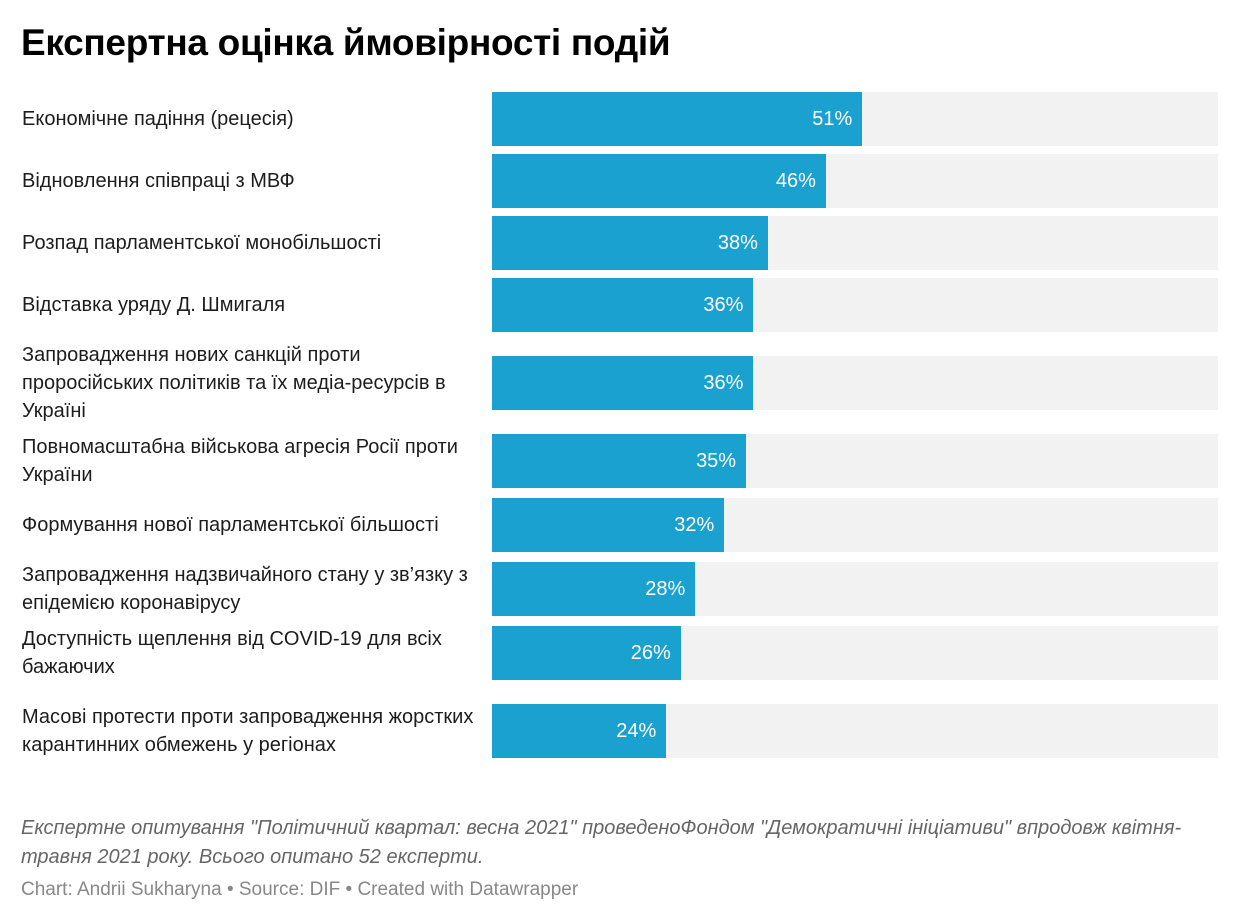 The width and height of the screenshot is (1240, 924). What do you see at coordinates (154, 305) in the screenshot?
I see `category-label: Відставка уряду Д. Шмигаля` at bounding box center [154, 305].